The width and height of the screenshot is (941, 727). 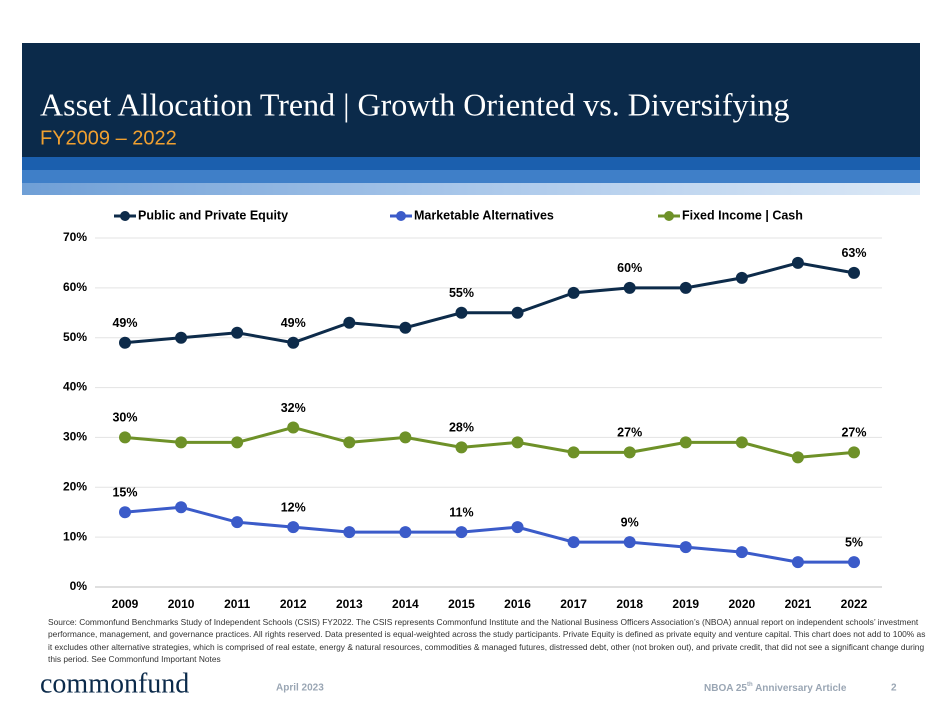 What do you see at coordinates (75, 237) in the screenshot?
I see `y-tick-label: 70%` at bounding box center [75, 237].